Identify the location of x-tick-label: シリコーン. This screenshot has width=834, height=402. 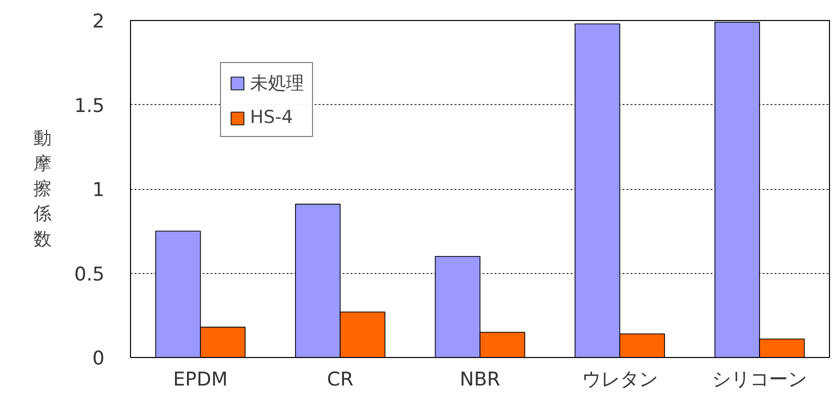
(760, 379).